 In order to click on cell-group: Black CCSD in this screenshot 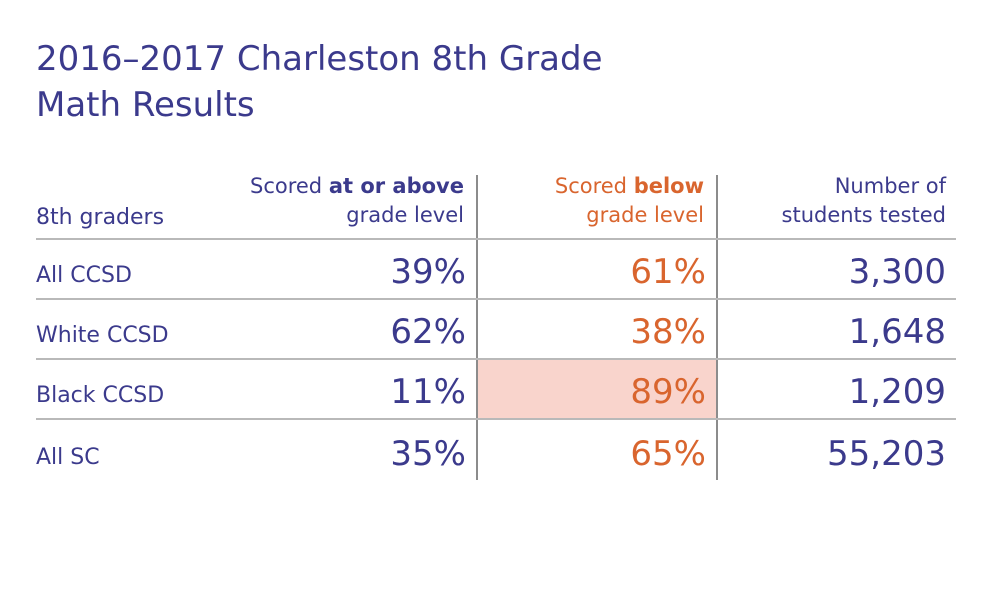, I will do `click(136, 389)`.